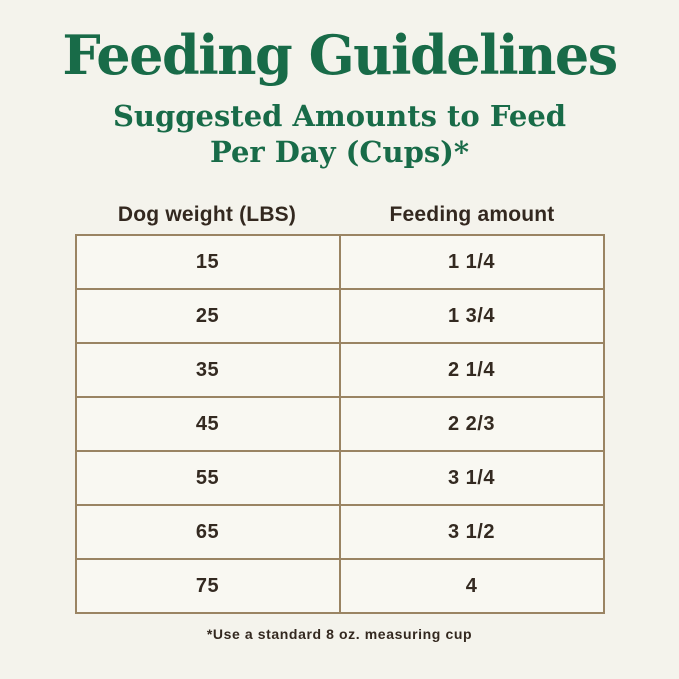 The height and width of the screenshot is (679, 679). Describe the element at coordinates (207, 424) in the screenshot. I see `weight-cell: 45` at that location.